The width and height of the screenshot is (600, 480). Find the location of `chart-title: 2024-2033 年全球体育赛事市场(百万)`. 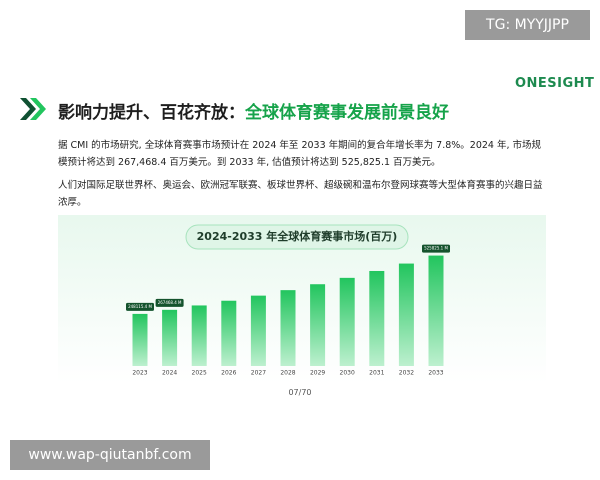

chart-title: 2024-2033 年全球体育赛事市场(百万) is located at coordinates (297, 236).